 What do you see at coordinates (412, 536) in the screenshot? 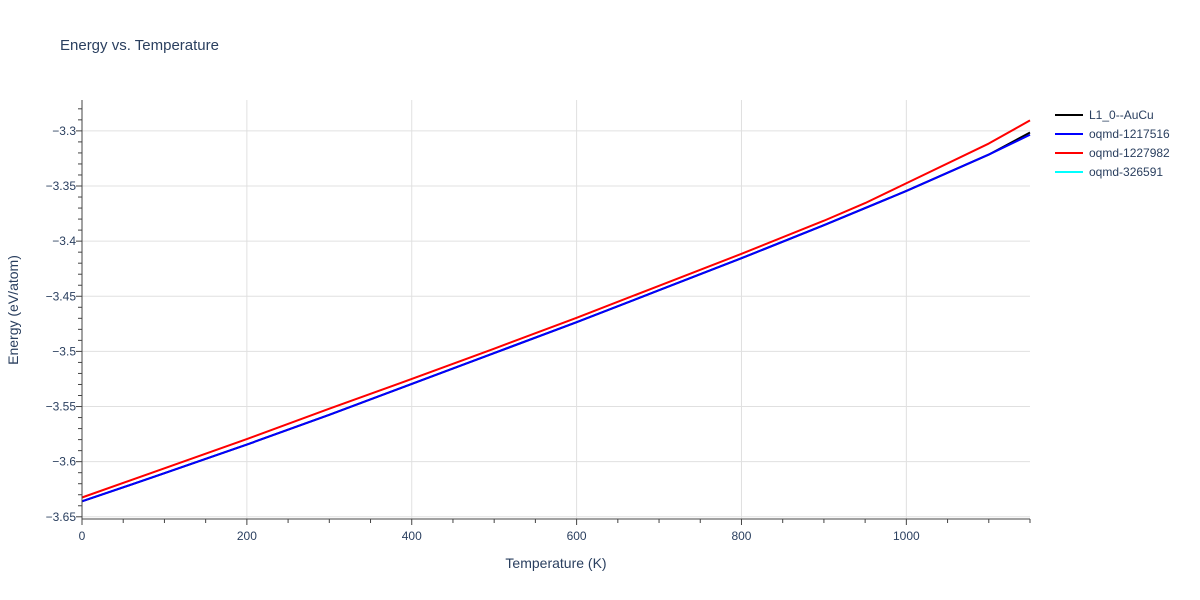
I see `x-tick-label: 400` at bounding box center [412, 536].